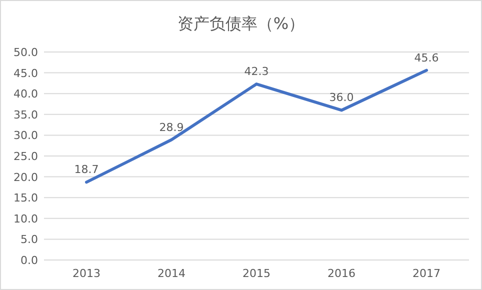 The height and width of the screenshot is (290, 482). I want to click on y-tick-label: 15.0, so click(26, 198).